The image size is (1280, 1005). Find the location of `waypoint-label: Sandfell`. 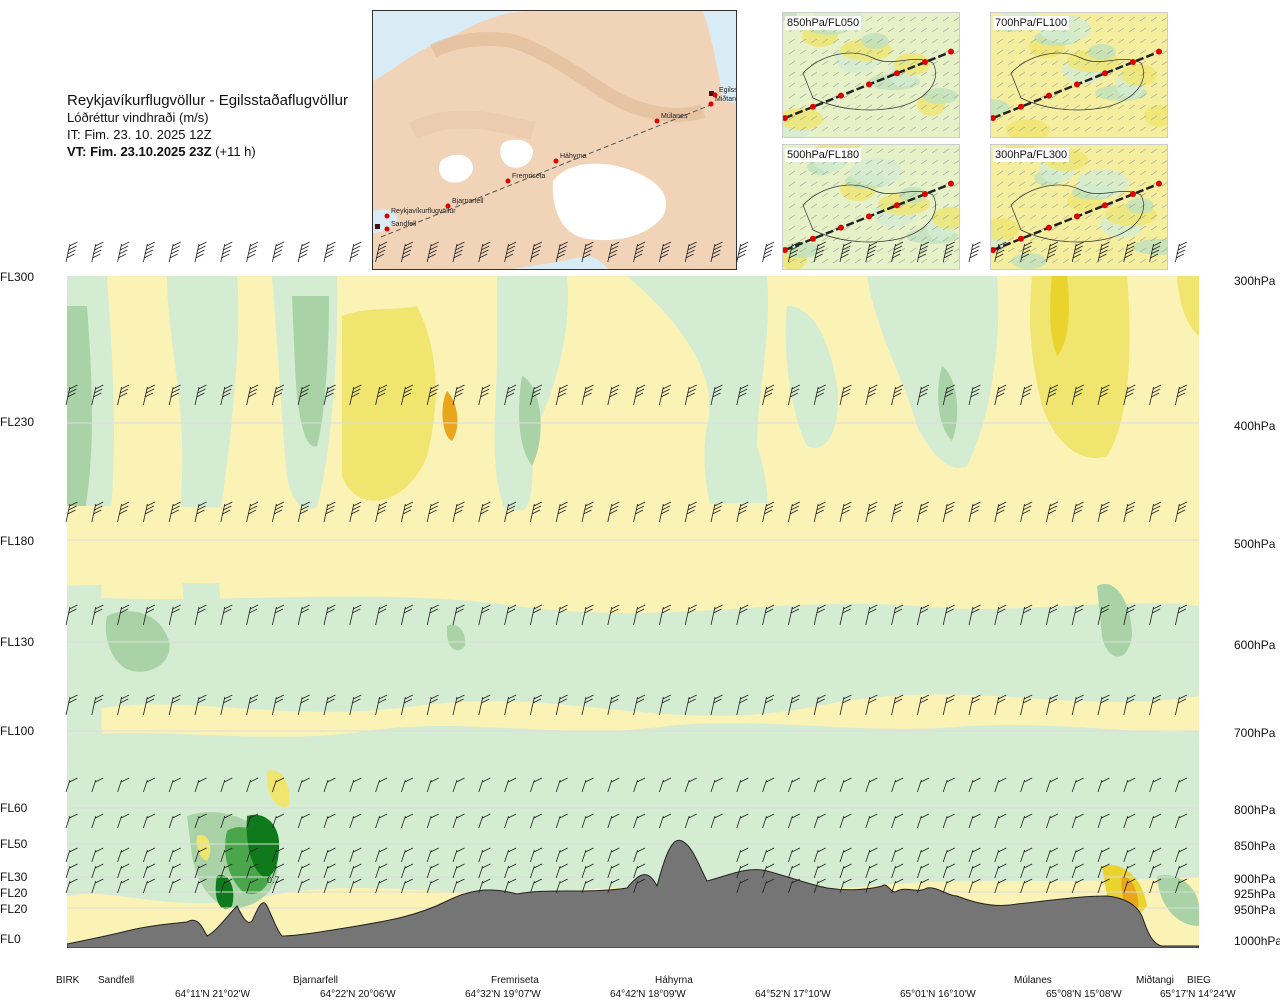

waypoint-label: Sandfell is located at coordinates (404, 224).